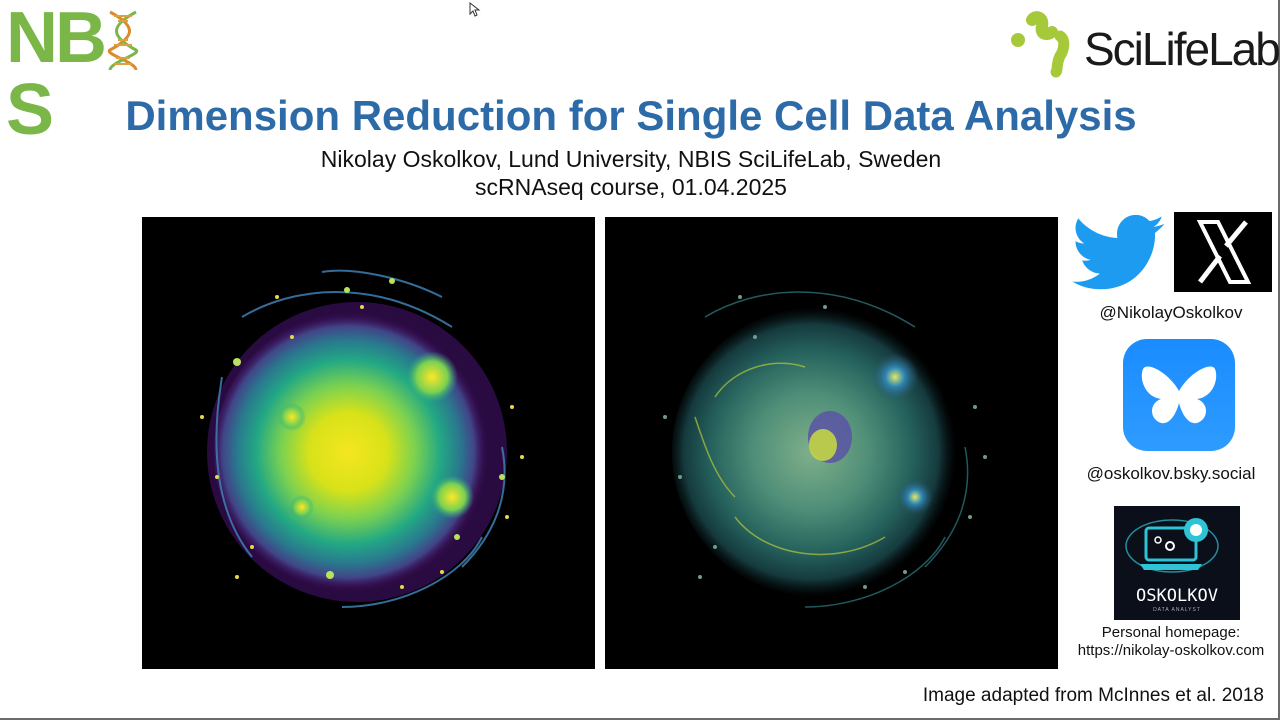 The width and height of the screenshot is (1280, 720). I want to click on nbis-logo: NBS, so click(91, 74).